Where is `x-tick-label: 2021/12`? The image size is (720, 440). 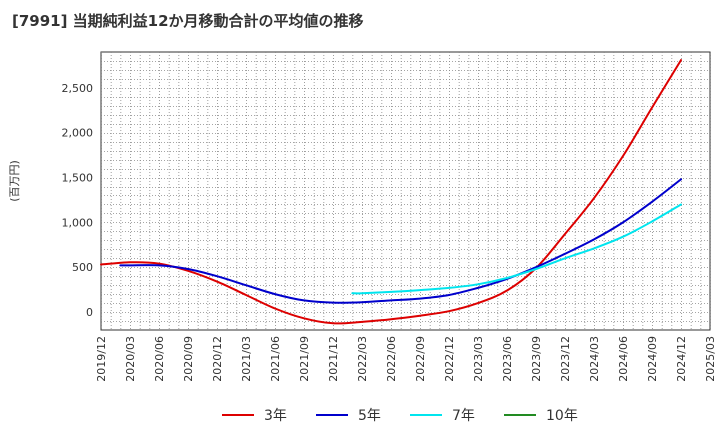
x-tick-label: 2021/12 is located at coordinates (333, 359).